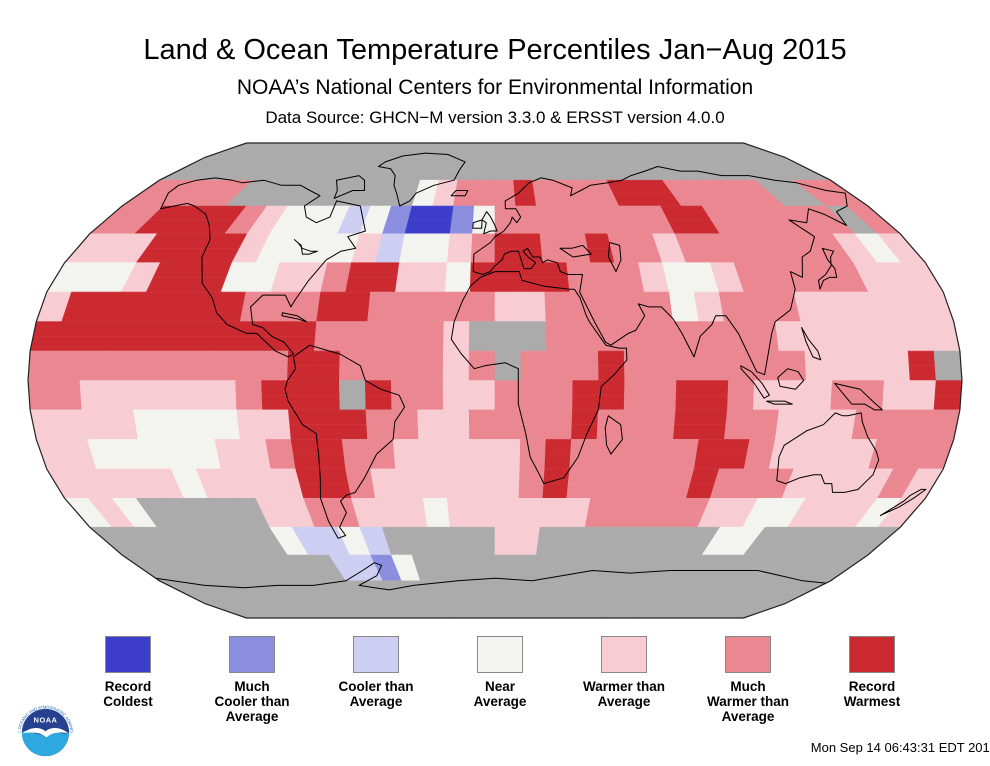 The image size is (990, 766). I want to click on legend-item-warmer: Warmer than Average, so click(624, 680).